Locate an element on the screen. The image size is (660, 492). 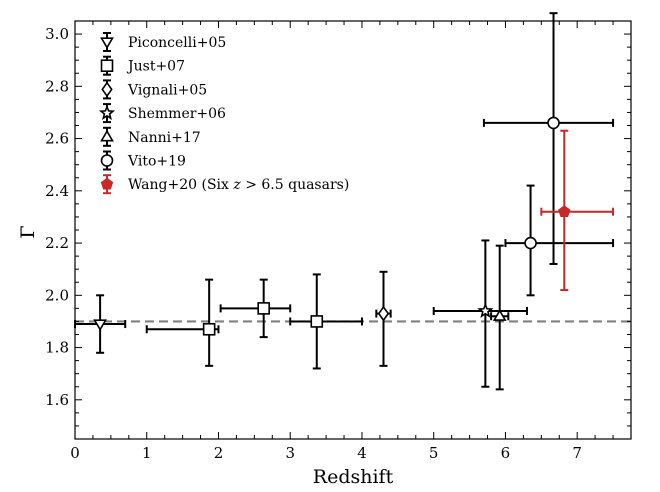
x-tick-label: 1 is located at coordinates (147, 453).